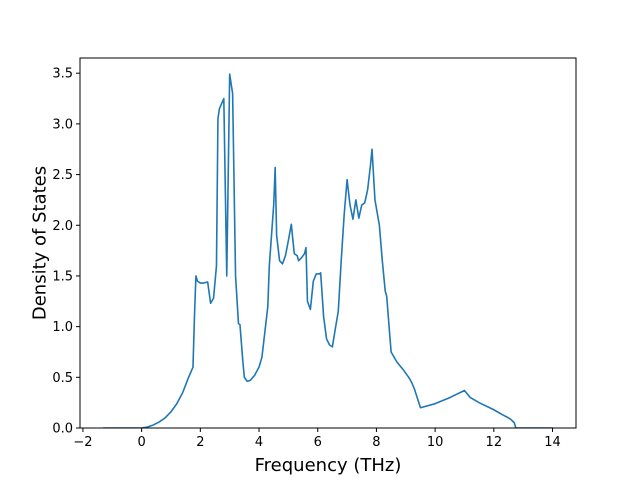  I want to click on y-tick-label: 2.0, so click(62, 226).